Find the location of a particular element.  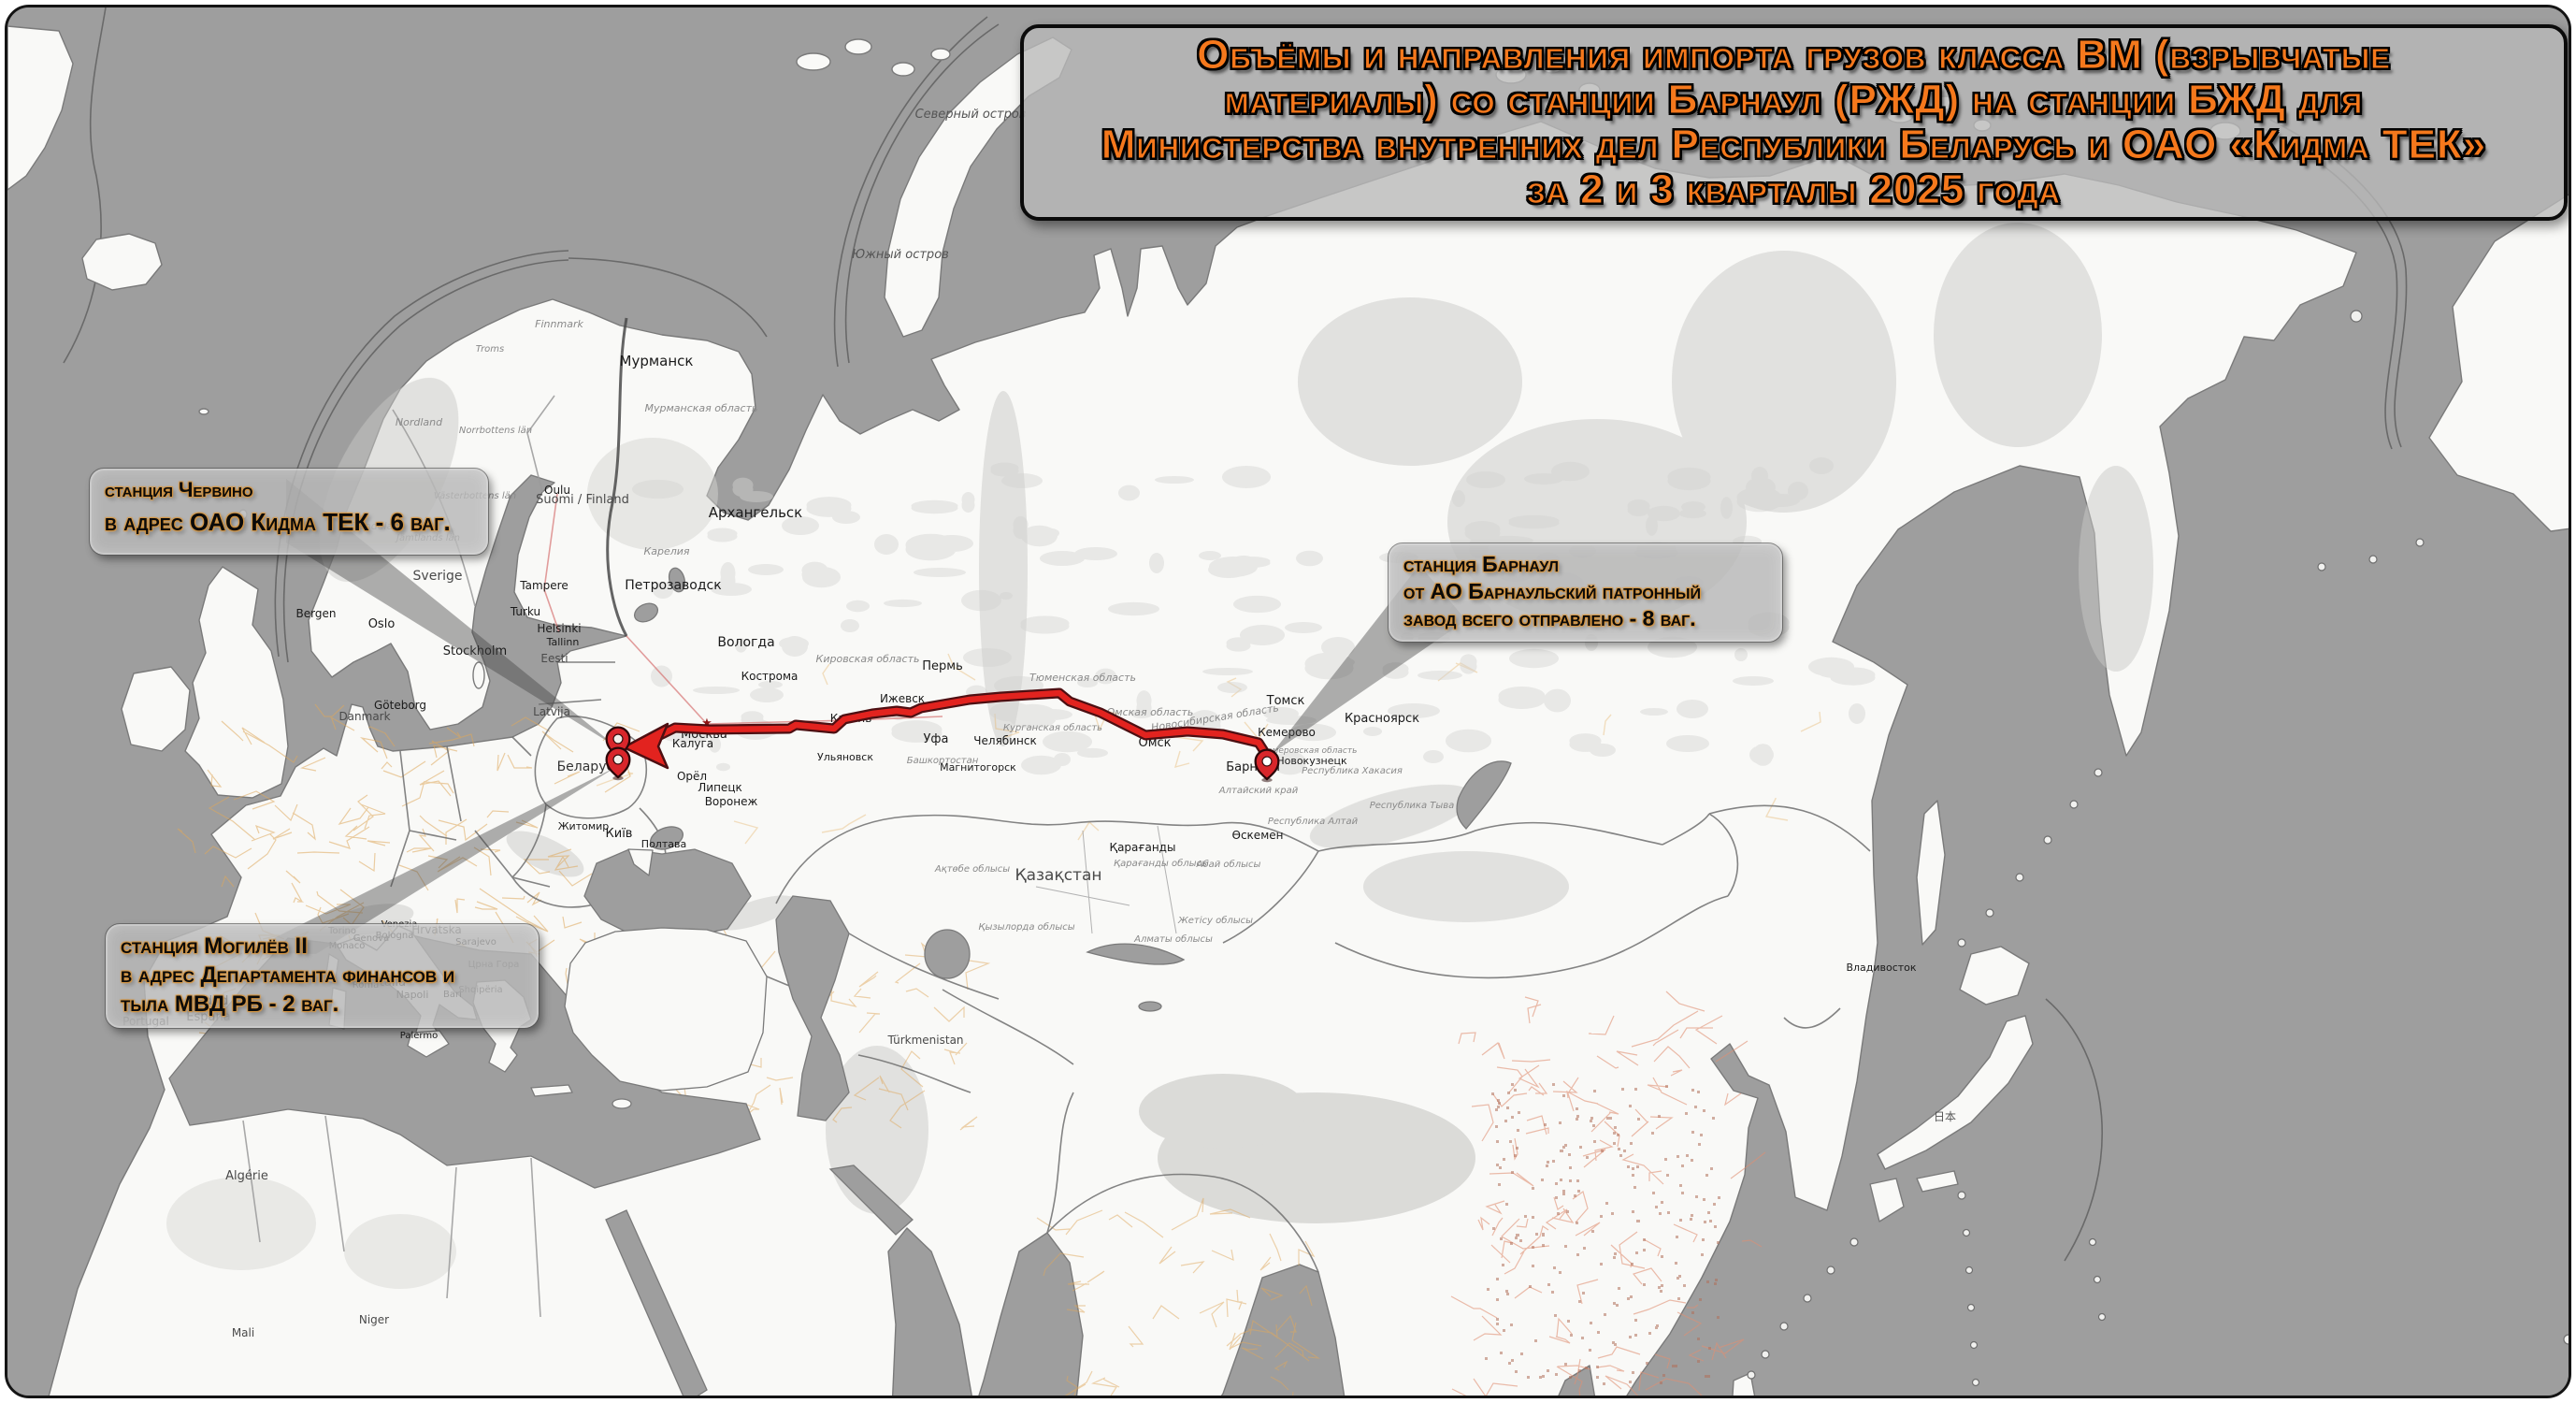

sicily is located at coordinates (429, 1044).